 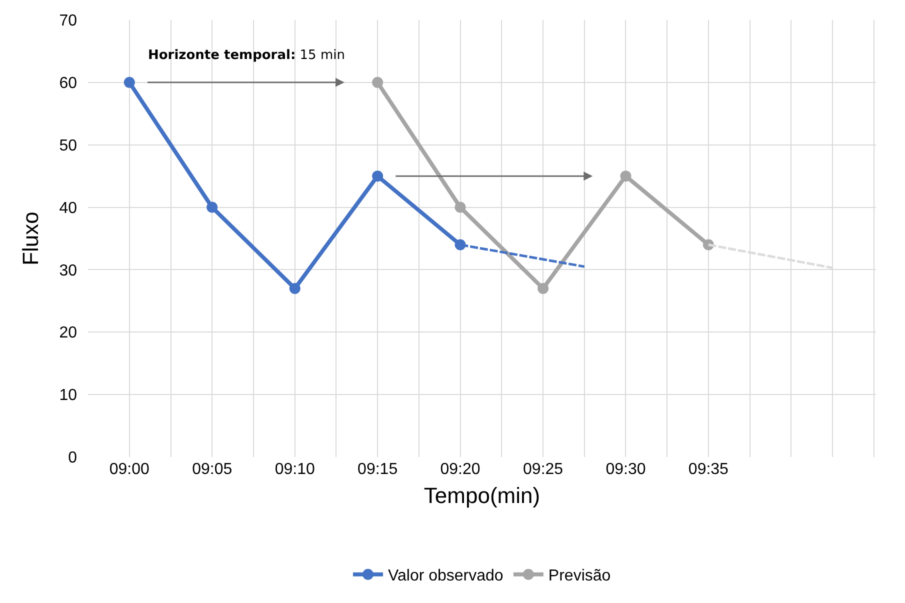 What do you see at coordinates (246, 55) in the screenshot?
I see `annotation: Horizonte temporal: 15 min` at bounding box center [246, 55].